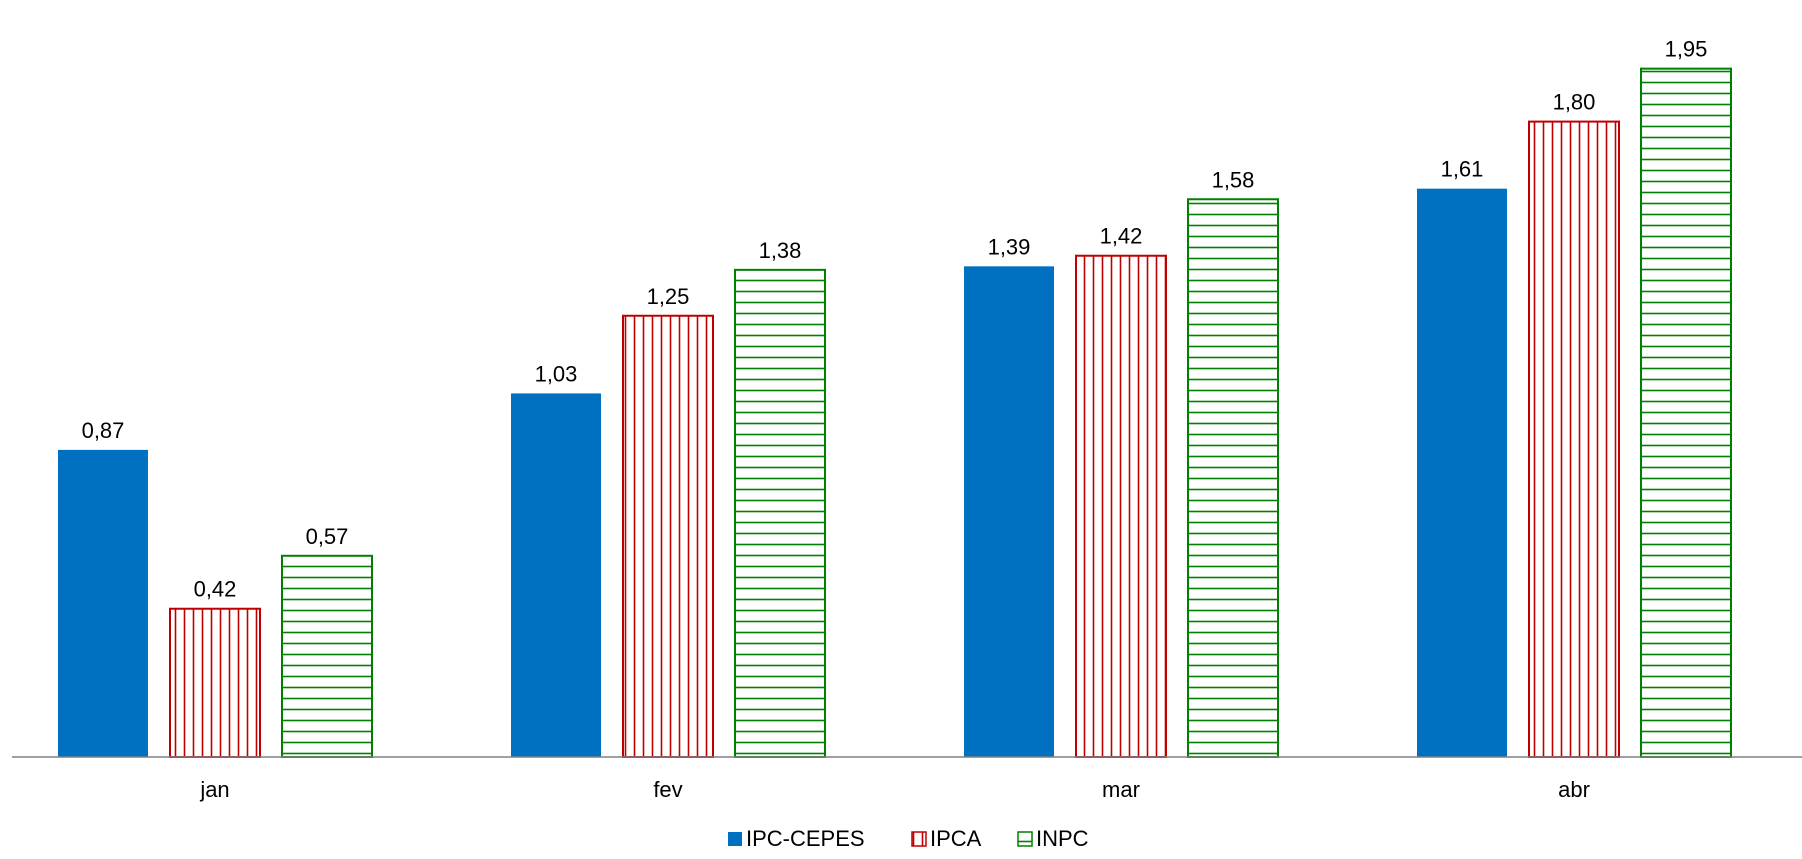 The width and height of the screenshot is (1802, 859). I want to click on bar-inpc-jan, so click(327, 656).